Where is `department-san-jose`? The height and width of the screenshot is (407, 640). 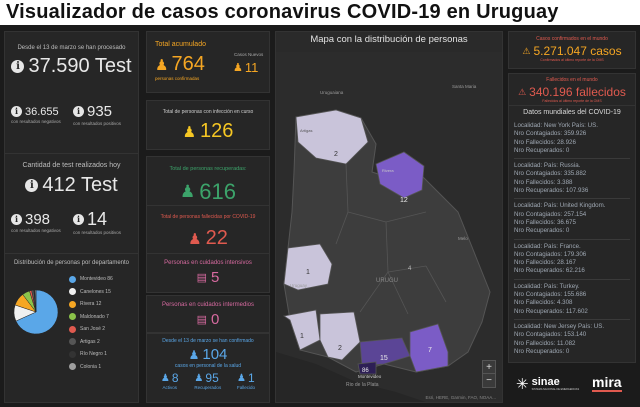
department-san-jose is located at coordinates (340, 336).